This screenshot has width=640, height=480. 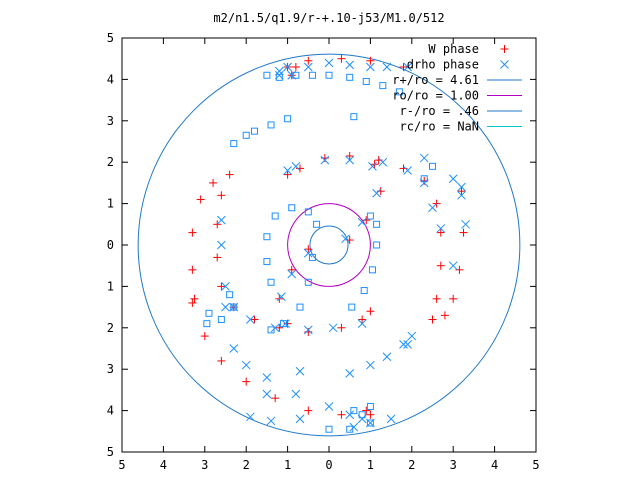 I want to click on y-tick-label: 2, so click(x=110, y=162).